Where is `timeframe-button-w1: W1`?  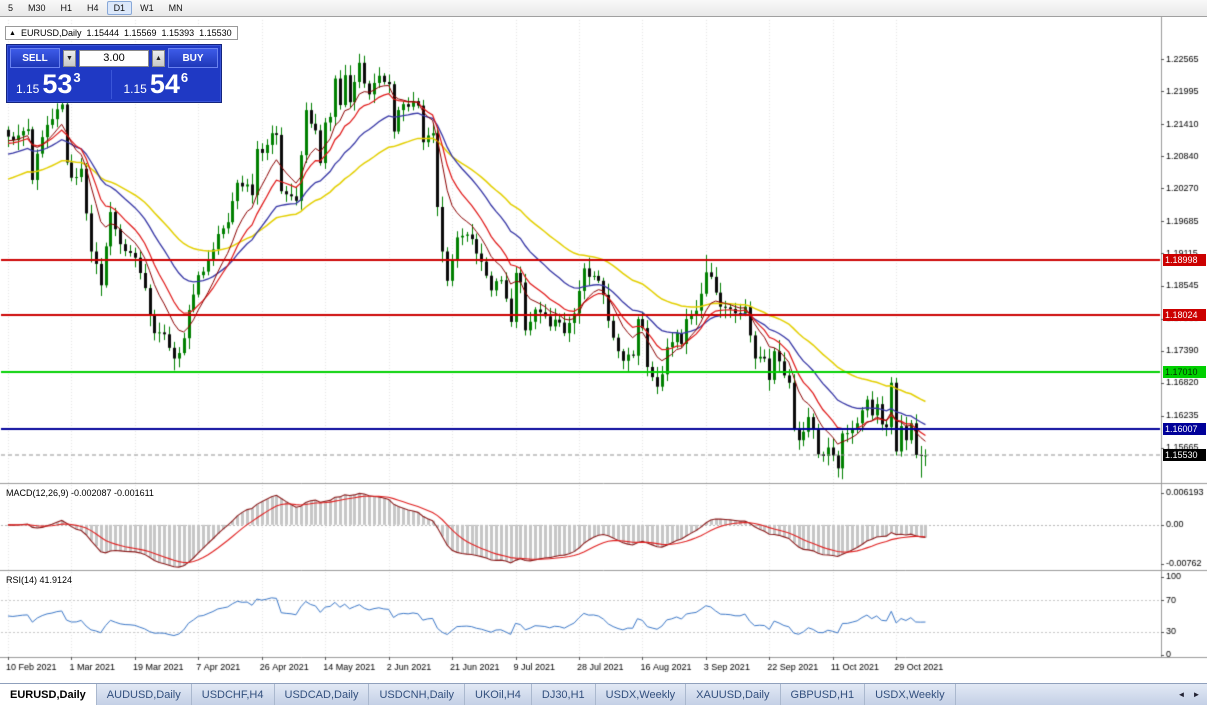
timeframe-button-w1: W1 is located at coordinates (147, 8).